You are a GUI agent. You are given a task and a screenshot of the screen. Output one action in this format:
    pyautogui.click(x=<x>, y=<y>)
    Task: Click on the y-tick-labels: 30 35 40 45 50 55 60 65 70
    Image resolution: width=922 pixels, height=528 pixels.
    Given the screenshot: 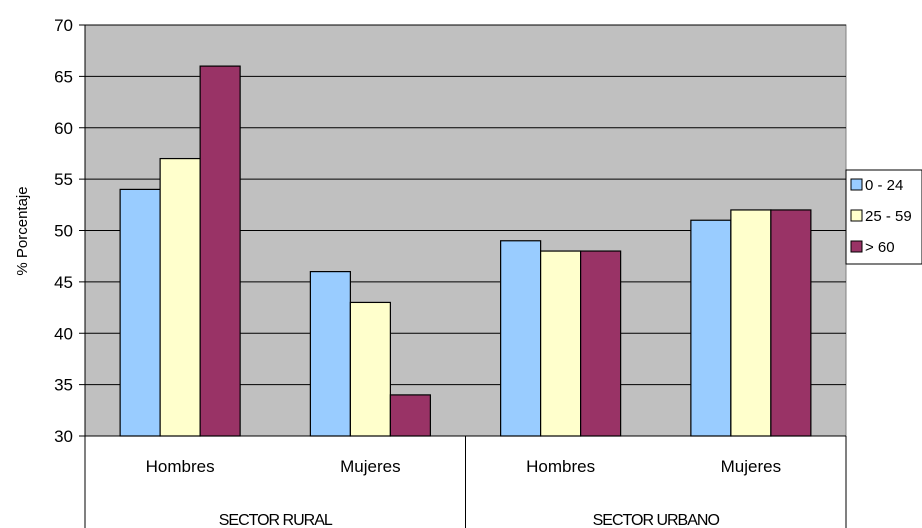 What is the action you would take?
    pyautogui.click(x=63, y=231)
    